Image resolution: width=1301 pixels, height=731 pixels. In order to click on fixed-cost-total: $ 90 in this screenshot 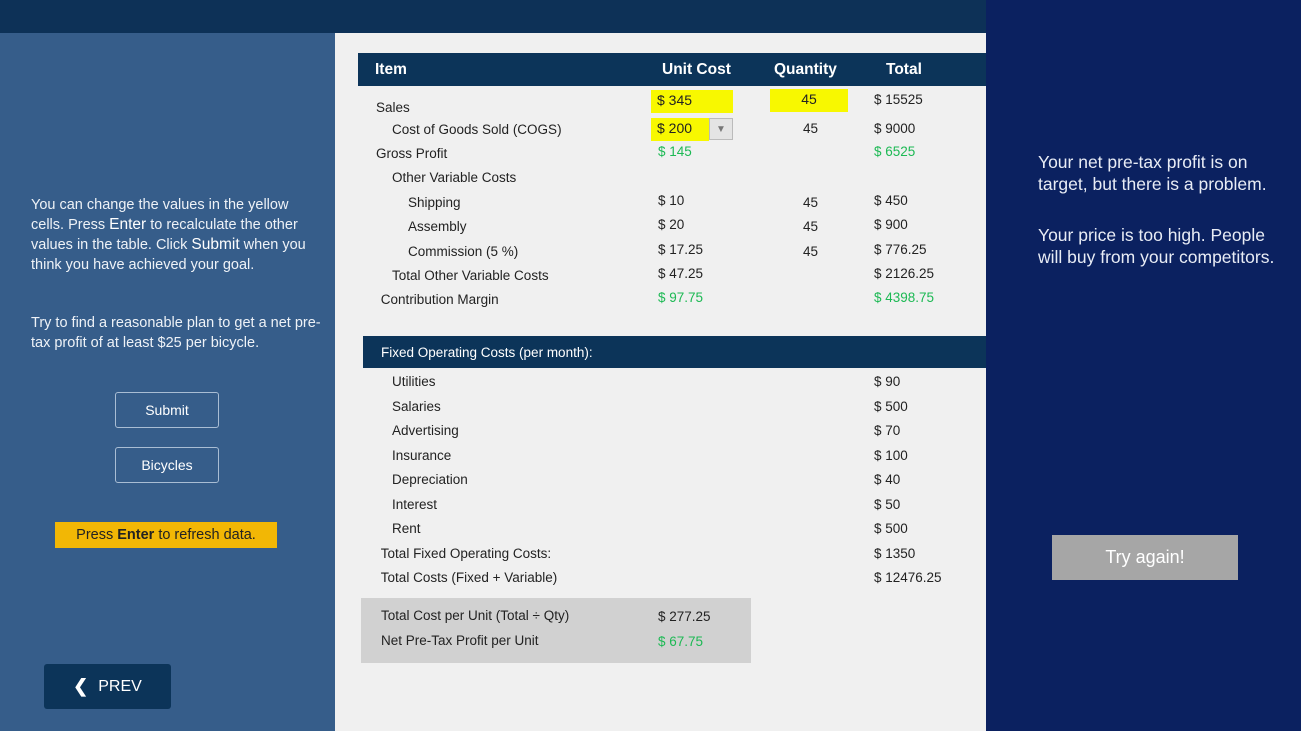, I will do `click(887, 381)`.